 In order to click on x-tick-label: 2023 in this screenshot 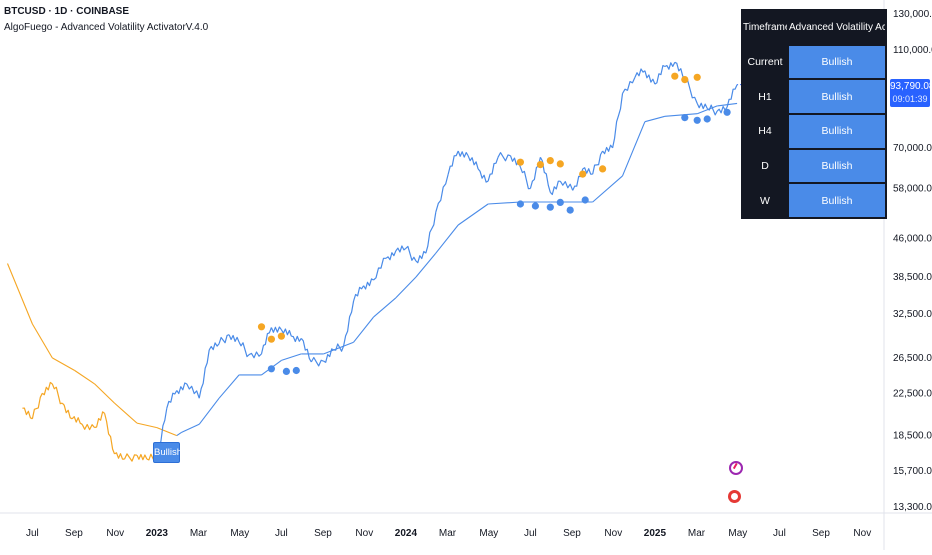, I will do `click(157, 533)`.